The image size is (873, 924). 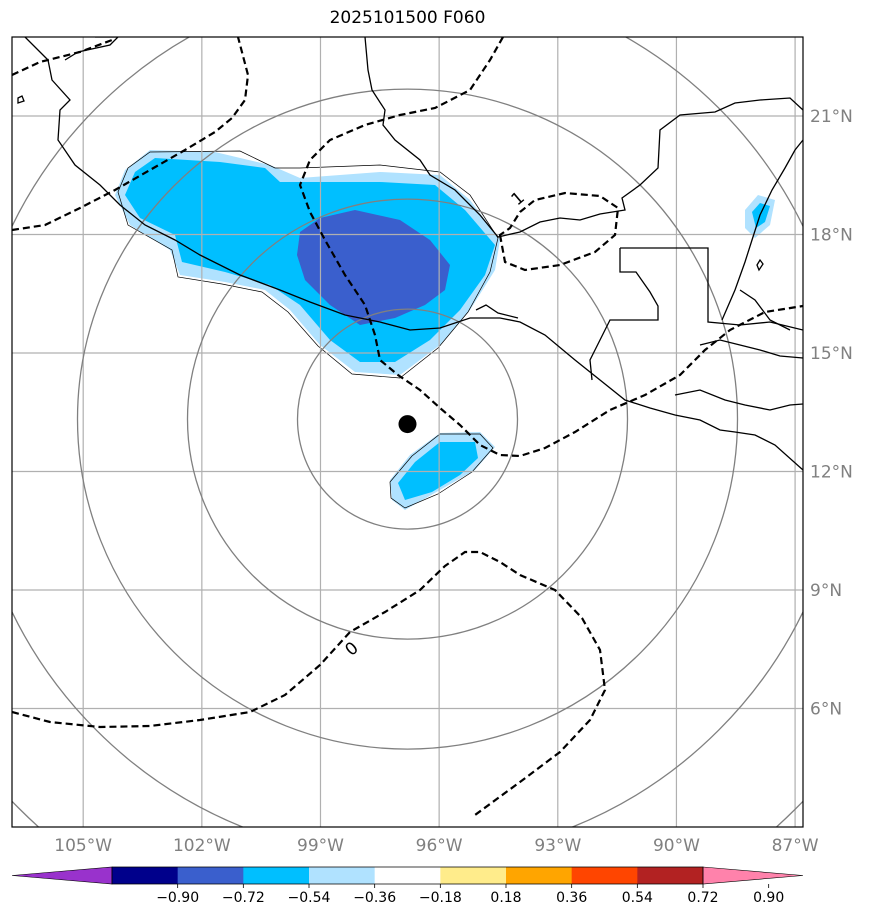 What do you see at coordinates (373, 267) in the screenshot?
I see `fill-mid-blue-core` at bounding box center [373, 267].